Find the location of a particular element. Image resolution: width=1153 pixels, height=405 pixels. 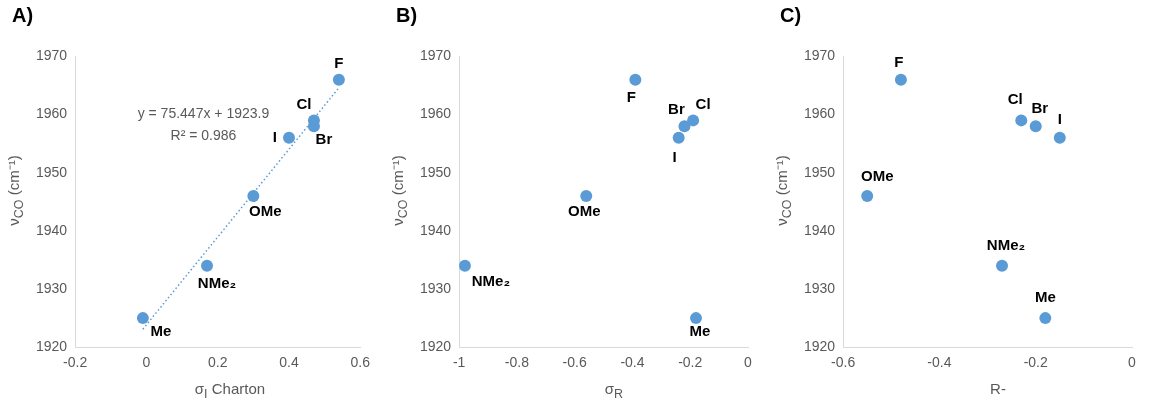

x-tick-label: 0.4 is located at coordinates (289, 362).